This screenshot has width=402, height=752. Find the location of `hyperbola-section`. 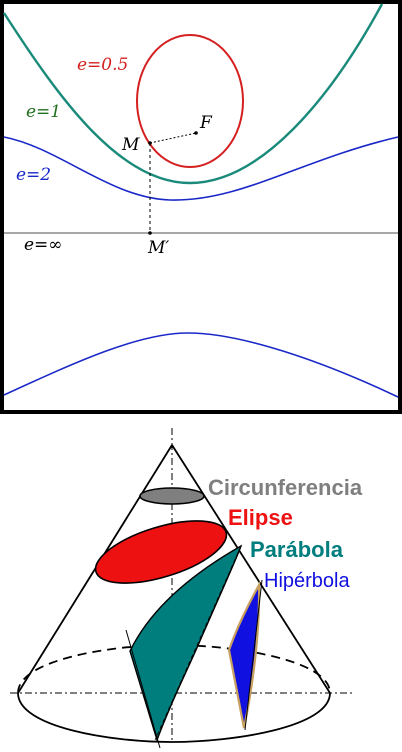

hyperbola-section is located at coordinates (244, 654).